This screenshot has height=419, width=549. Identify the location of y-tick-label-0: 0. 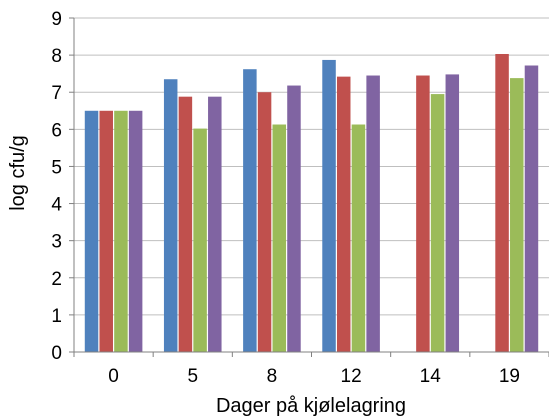
(56, 353).